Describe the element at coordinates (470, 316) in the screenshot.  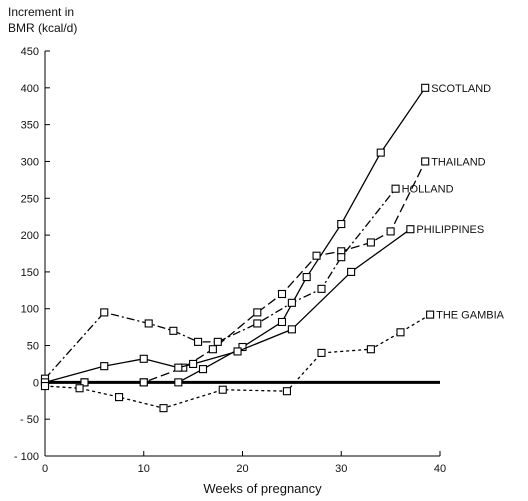
I see `series-label: THE GAMBIA` at that location.